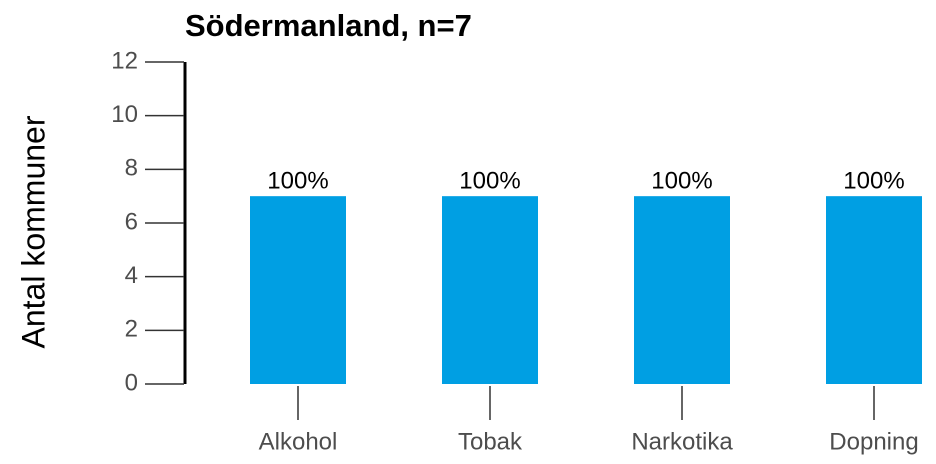  Describe the element at coordinates (131, 329) in the screenshot. I see `y-tick-label: 2` at that location.